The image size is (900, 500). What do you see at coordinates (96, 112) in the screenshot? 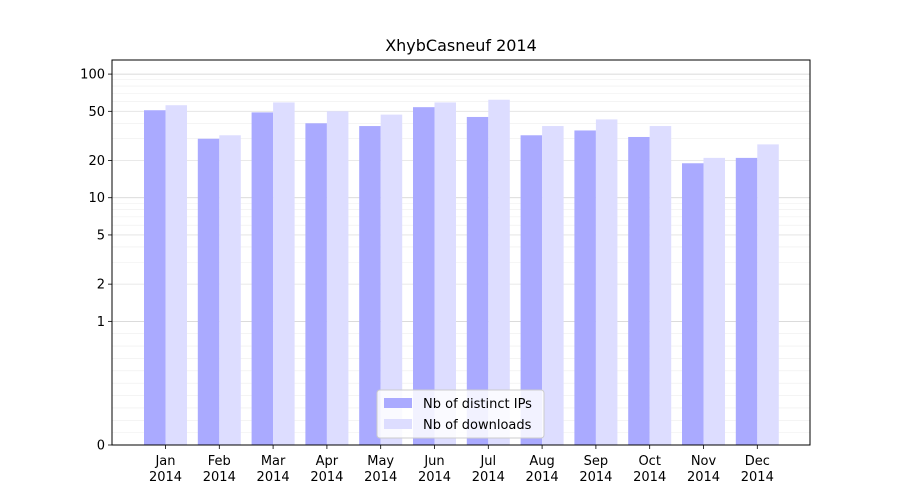
I see `y-tick-label: 50` at bounding box center [96, 112].